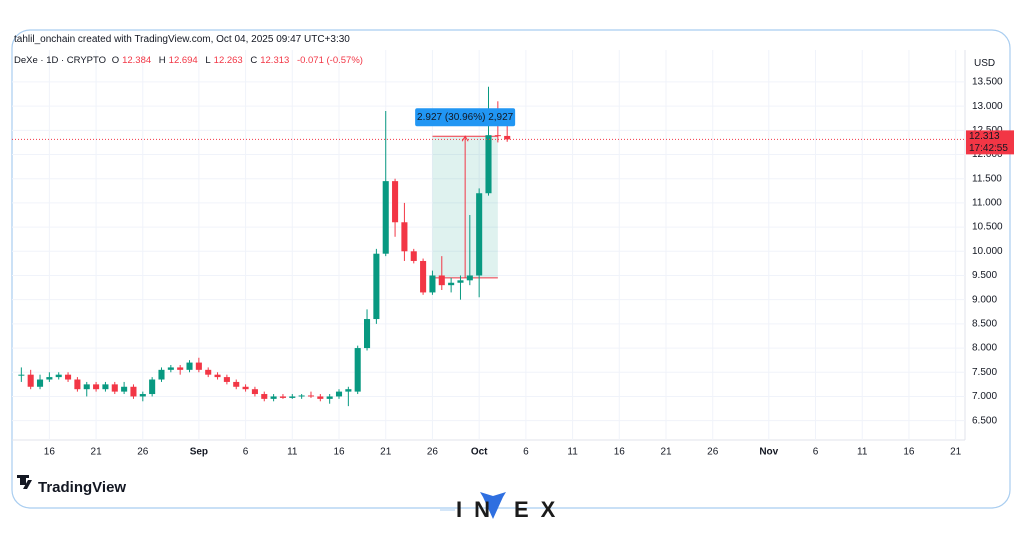  What do you see at coordinates (984, 420) in the screenshot?
I see `y-tick-label: 6.500` at bounding box center [984, 420].